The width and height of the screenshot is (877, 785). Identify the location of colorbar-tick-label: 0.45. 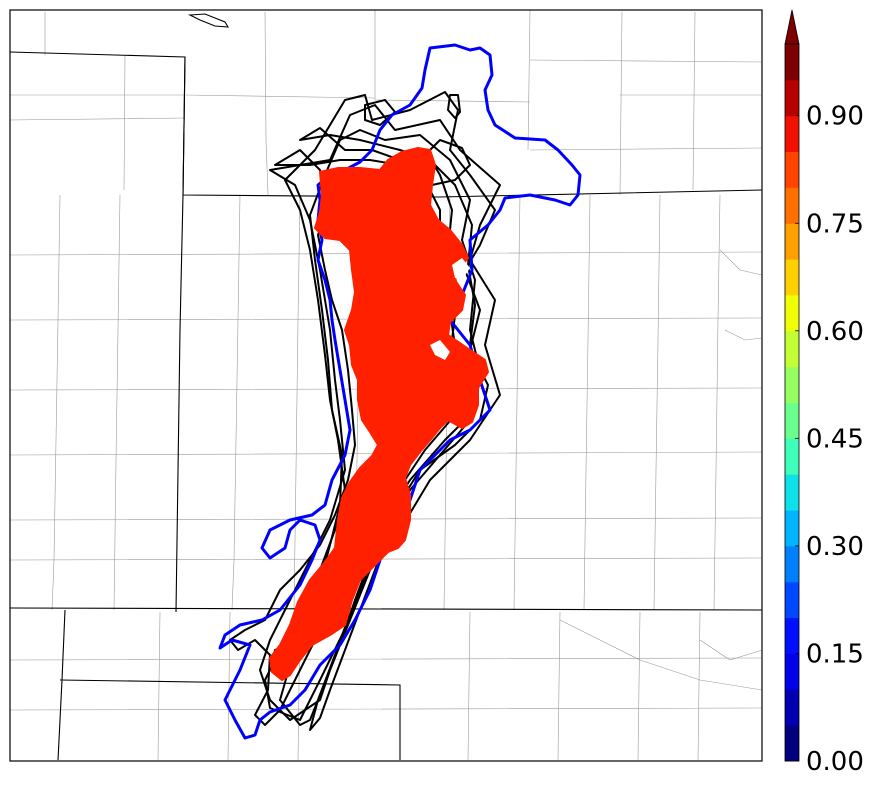
(835, 439).